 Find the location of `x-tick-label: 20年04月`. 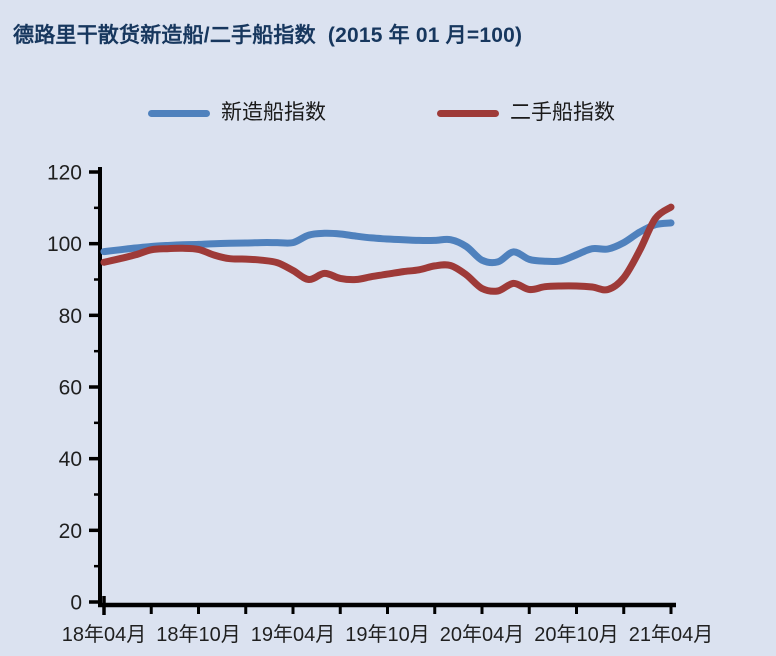

x-tick-label: 20年04月 is located at coordinates (482, 634).